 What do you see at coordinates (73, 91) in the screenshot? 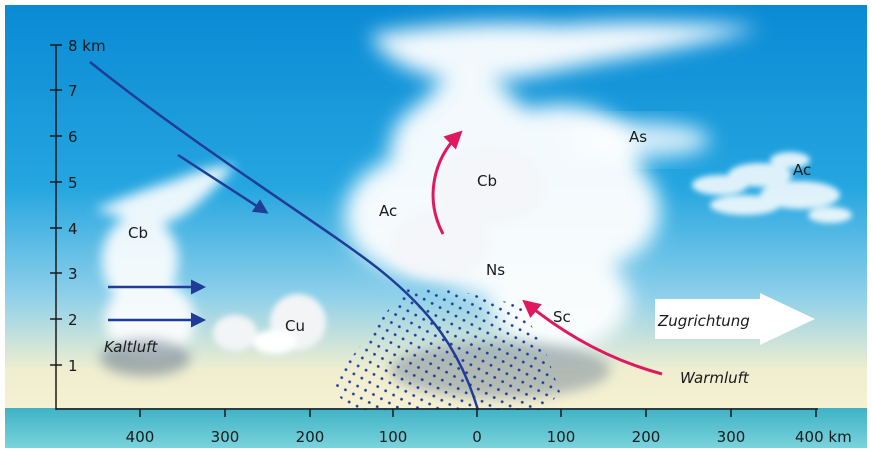
I see `y-tick-label: 7` at bounding box center [73, 91].